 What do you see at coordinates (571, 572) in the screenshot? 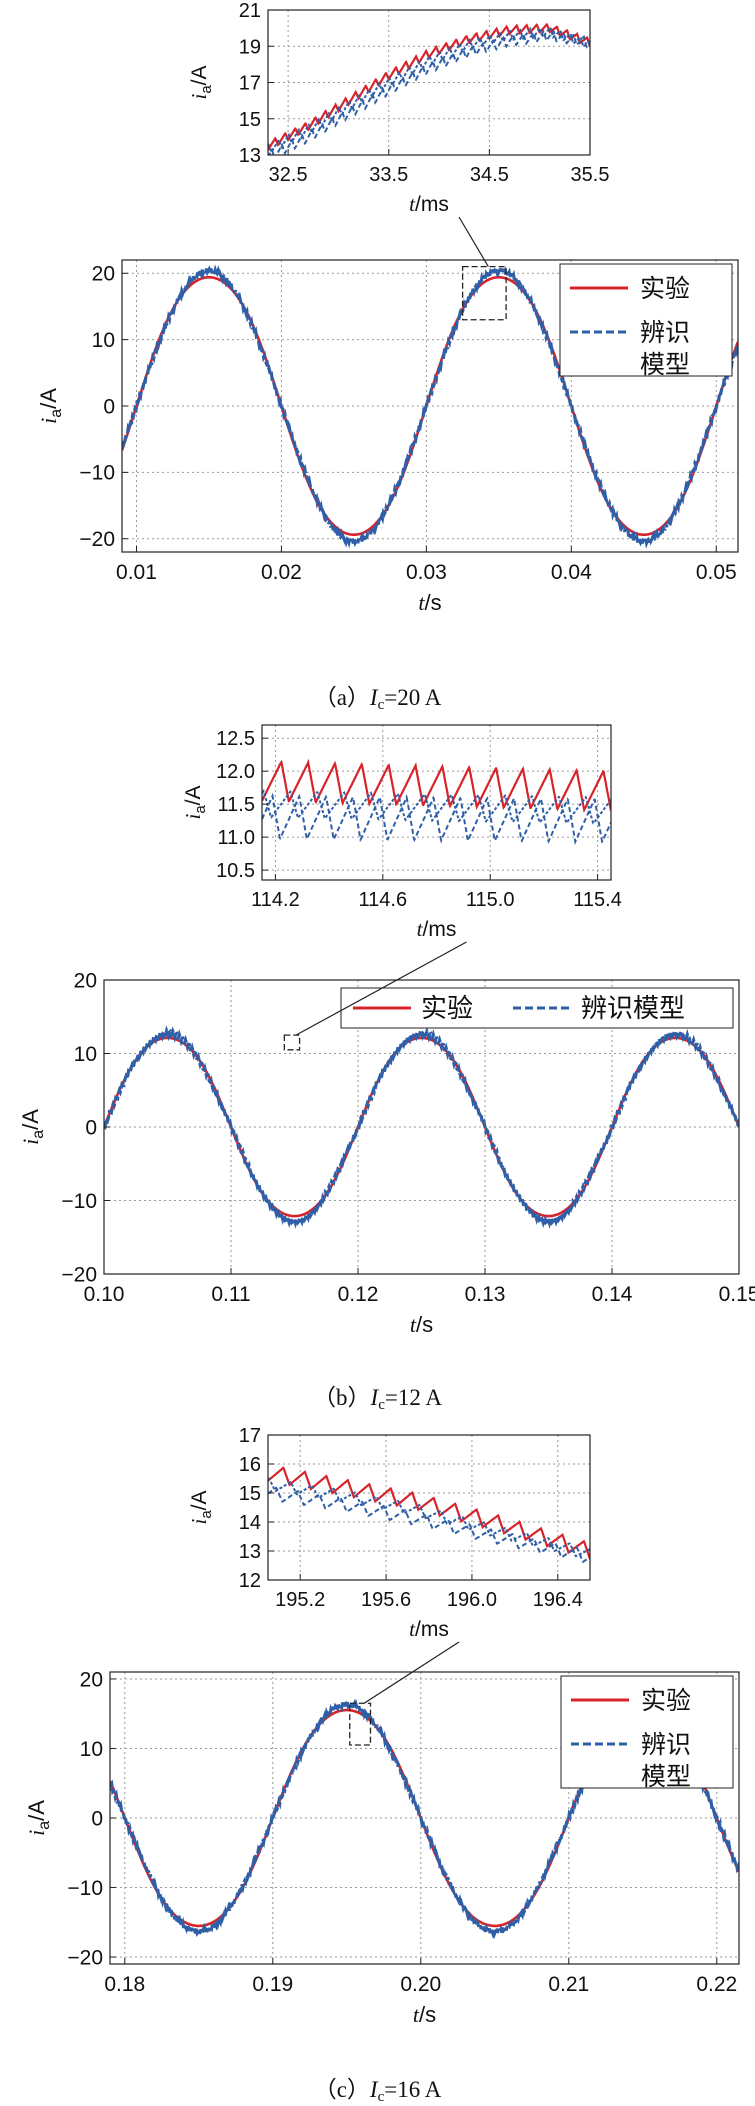
I see `x-tick-label-a-main-3: 0.04` at bounding box center [571, 572].